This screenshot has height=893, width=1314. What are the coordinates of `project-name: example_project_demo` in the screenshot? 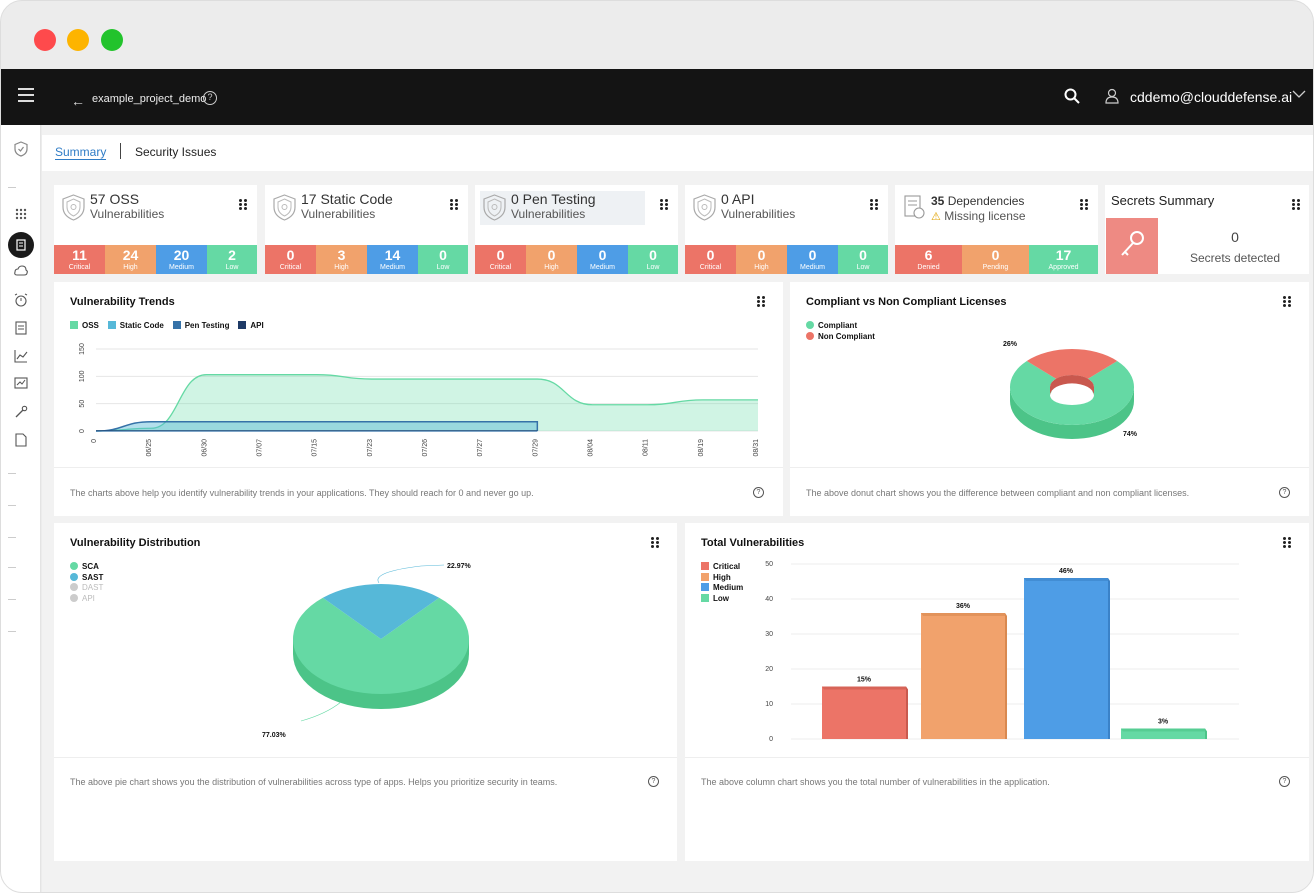 It's located at (149, 99).